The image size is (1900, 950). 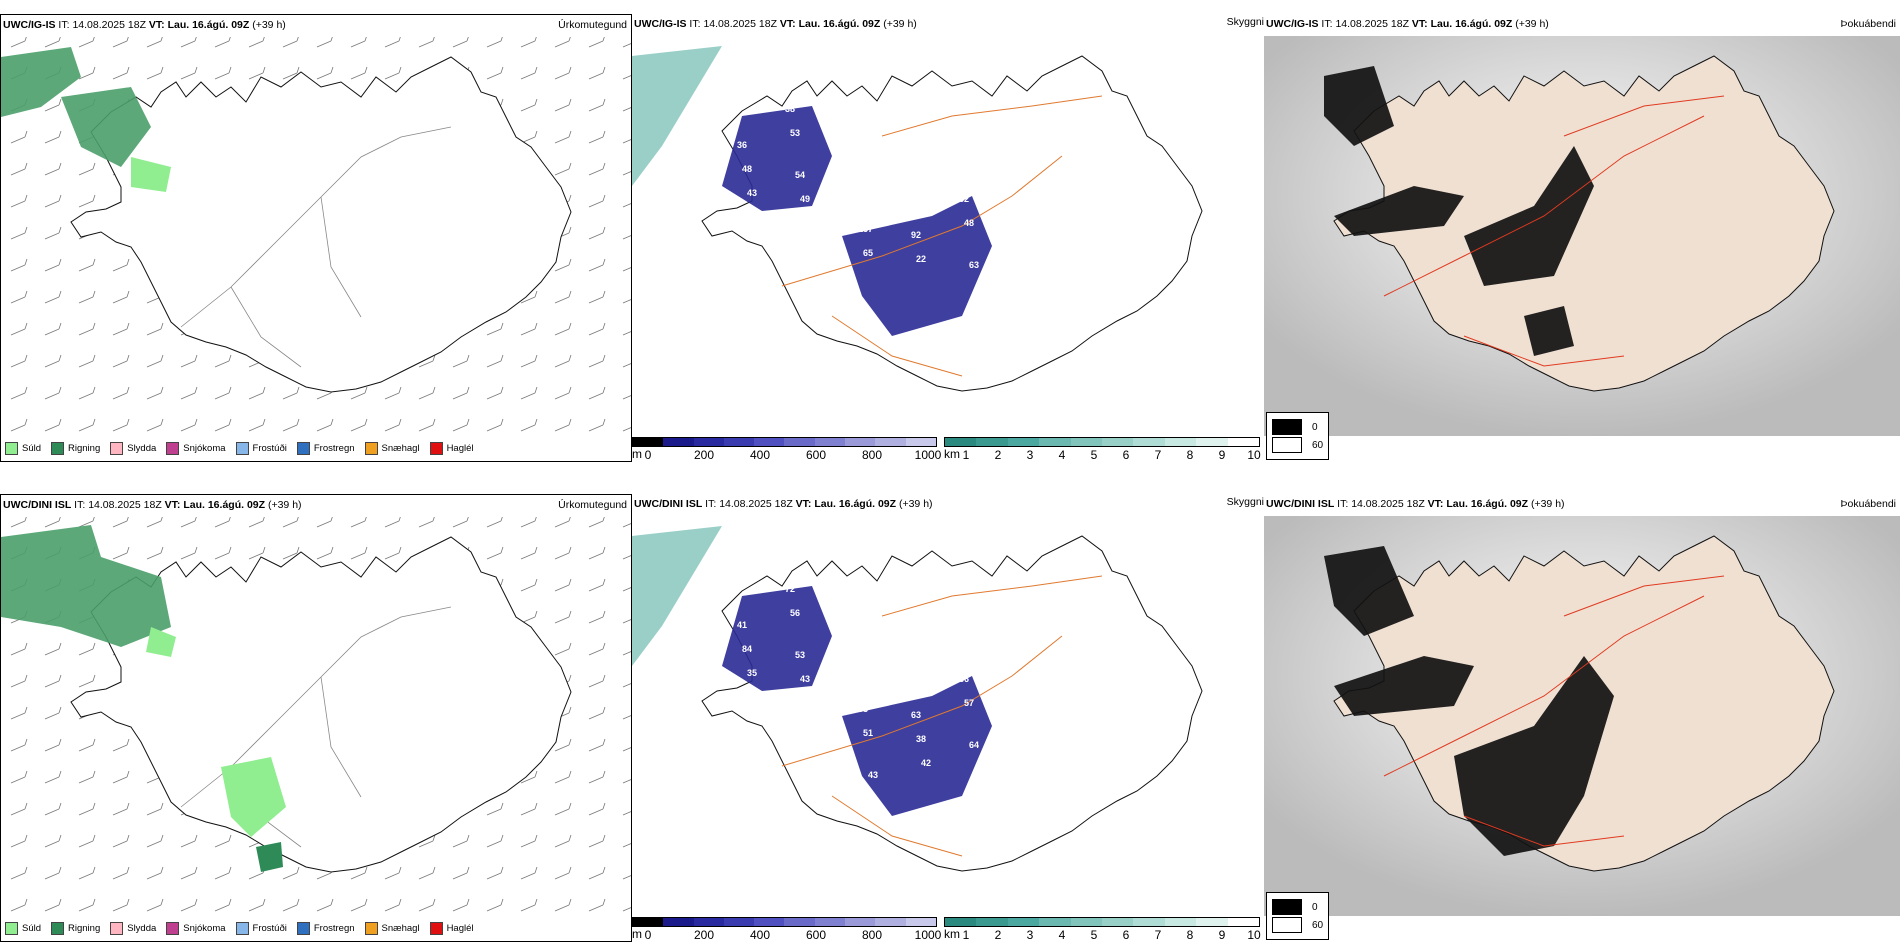 I want to click on roads, so click(x=1554, y=231).